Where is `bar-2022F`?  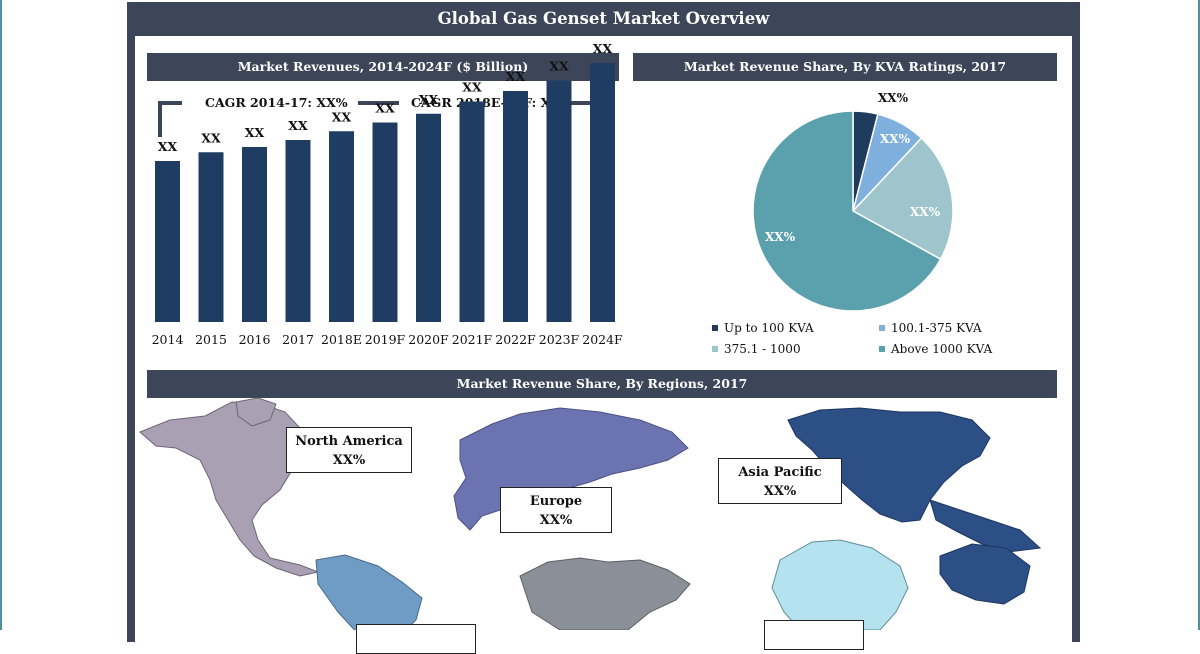
bar-2022F is located at coordinates (515, 206).